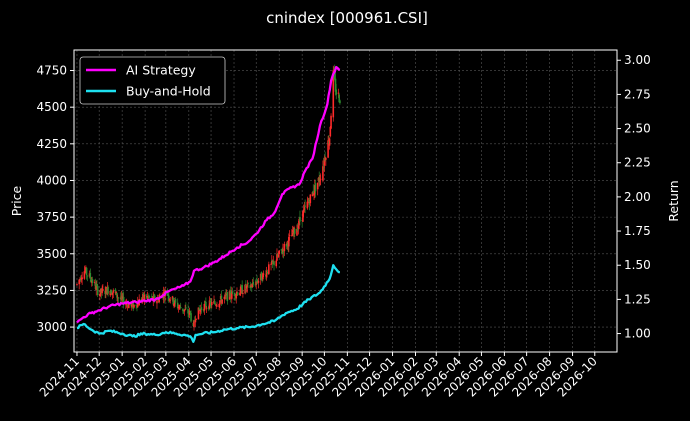 This screenshot has width=690, height=421. Describe the element at coordinates (51, 217) in the screenshot. I see `y-tick-label: 3750` at that location.